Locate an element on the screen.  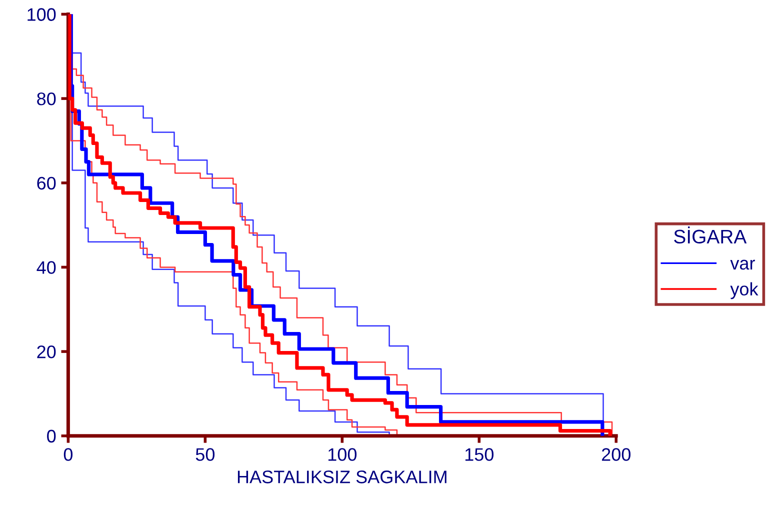
x-tick-label: 150 is located at coordinates (479, 454).